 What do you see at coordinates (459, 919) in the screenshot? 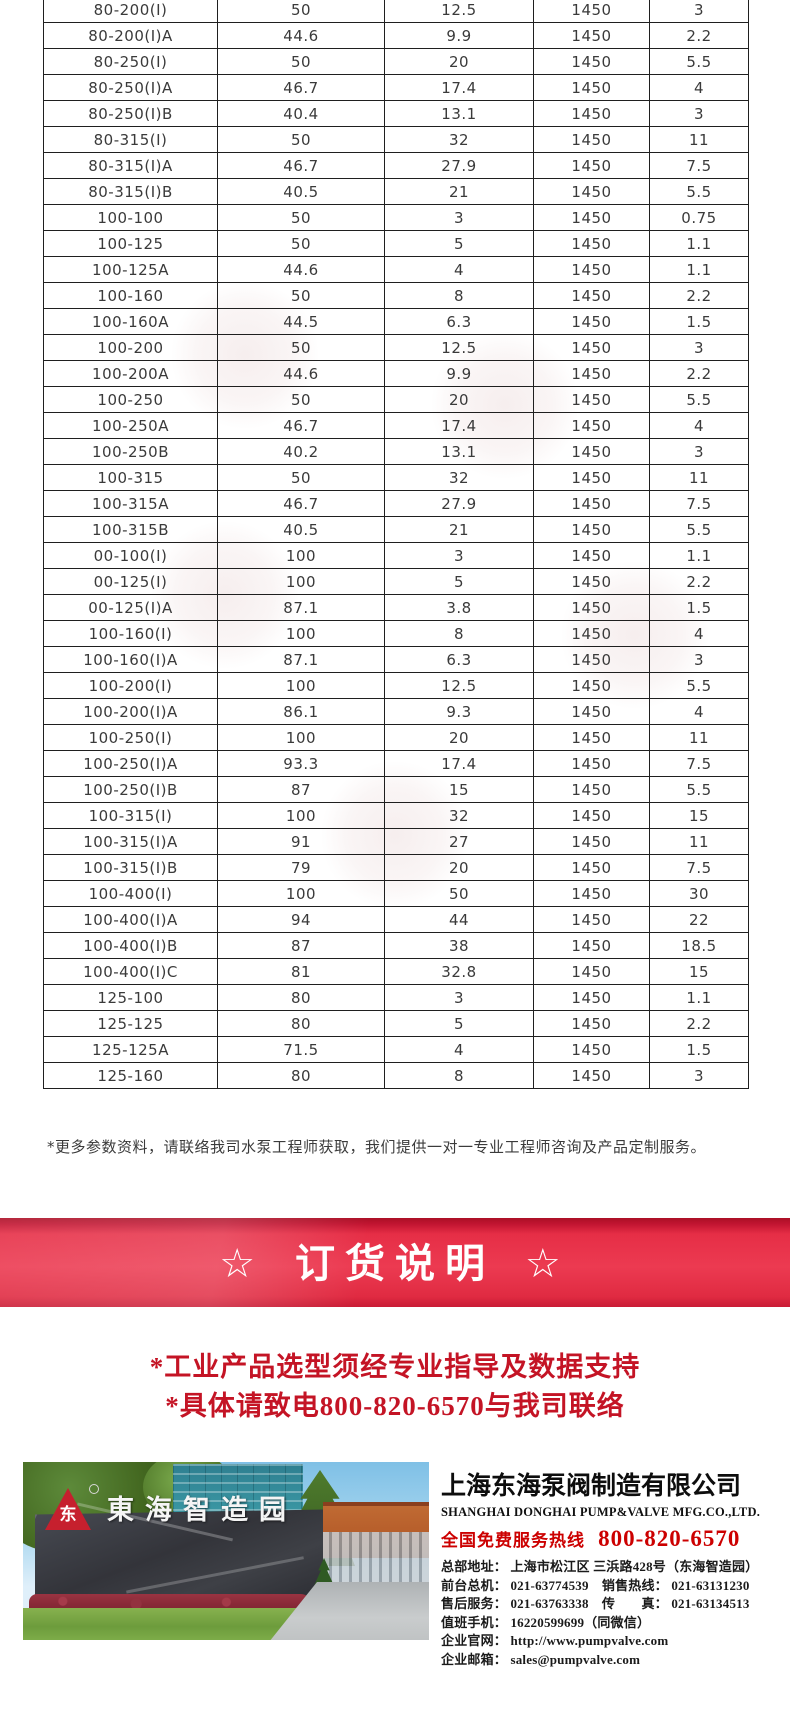
I see `cell-head: 44` at bounding box center [459, 919].